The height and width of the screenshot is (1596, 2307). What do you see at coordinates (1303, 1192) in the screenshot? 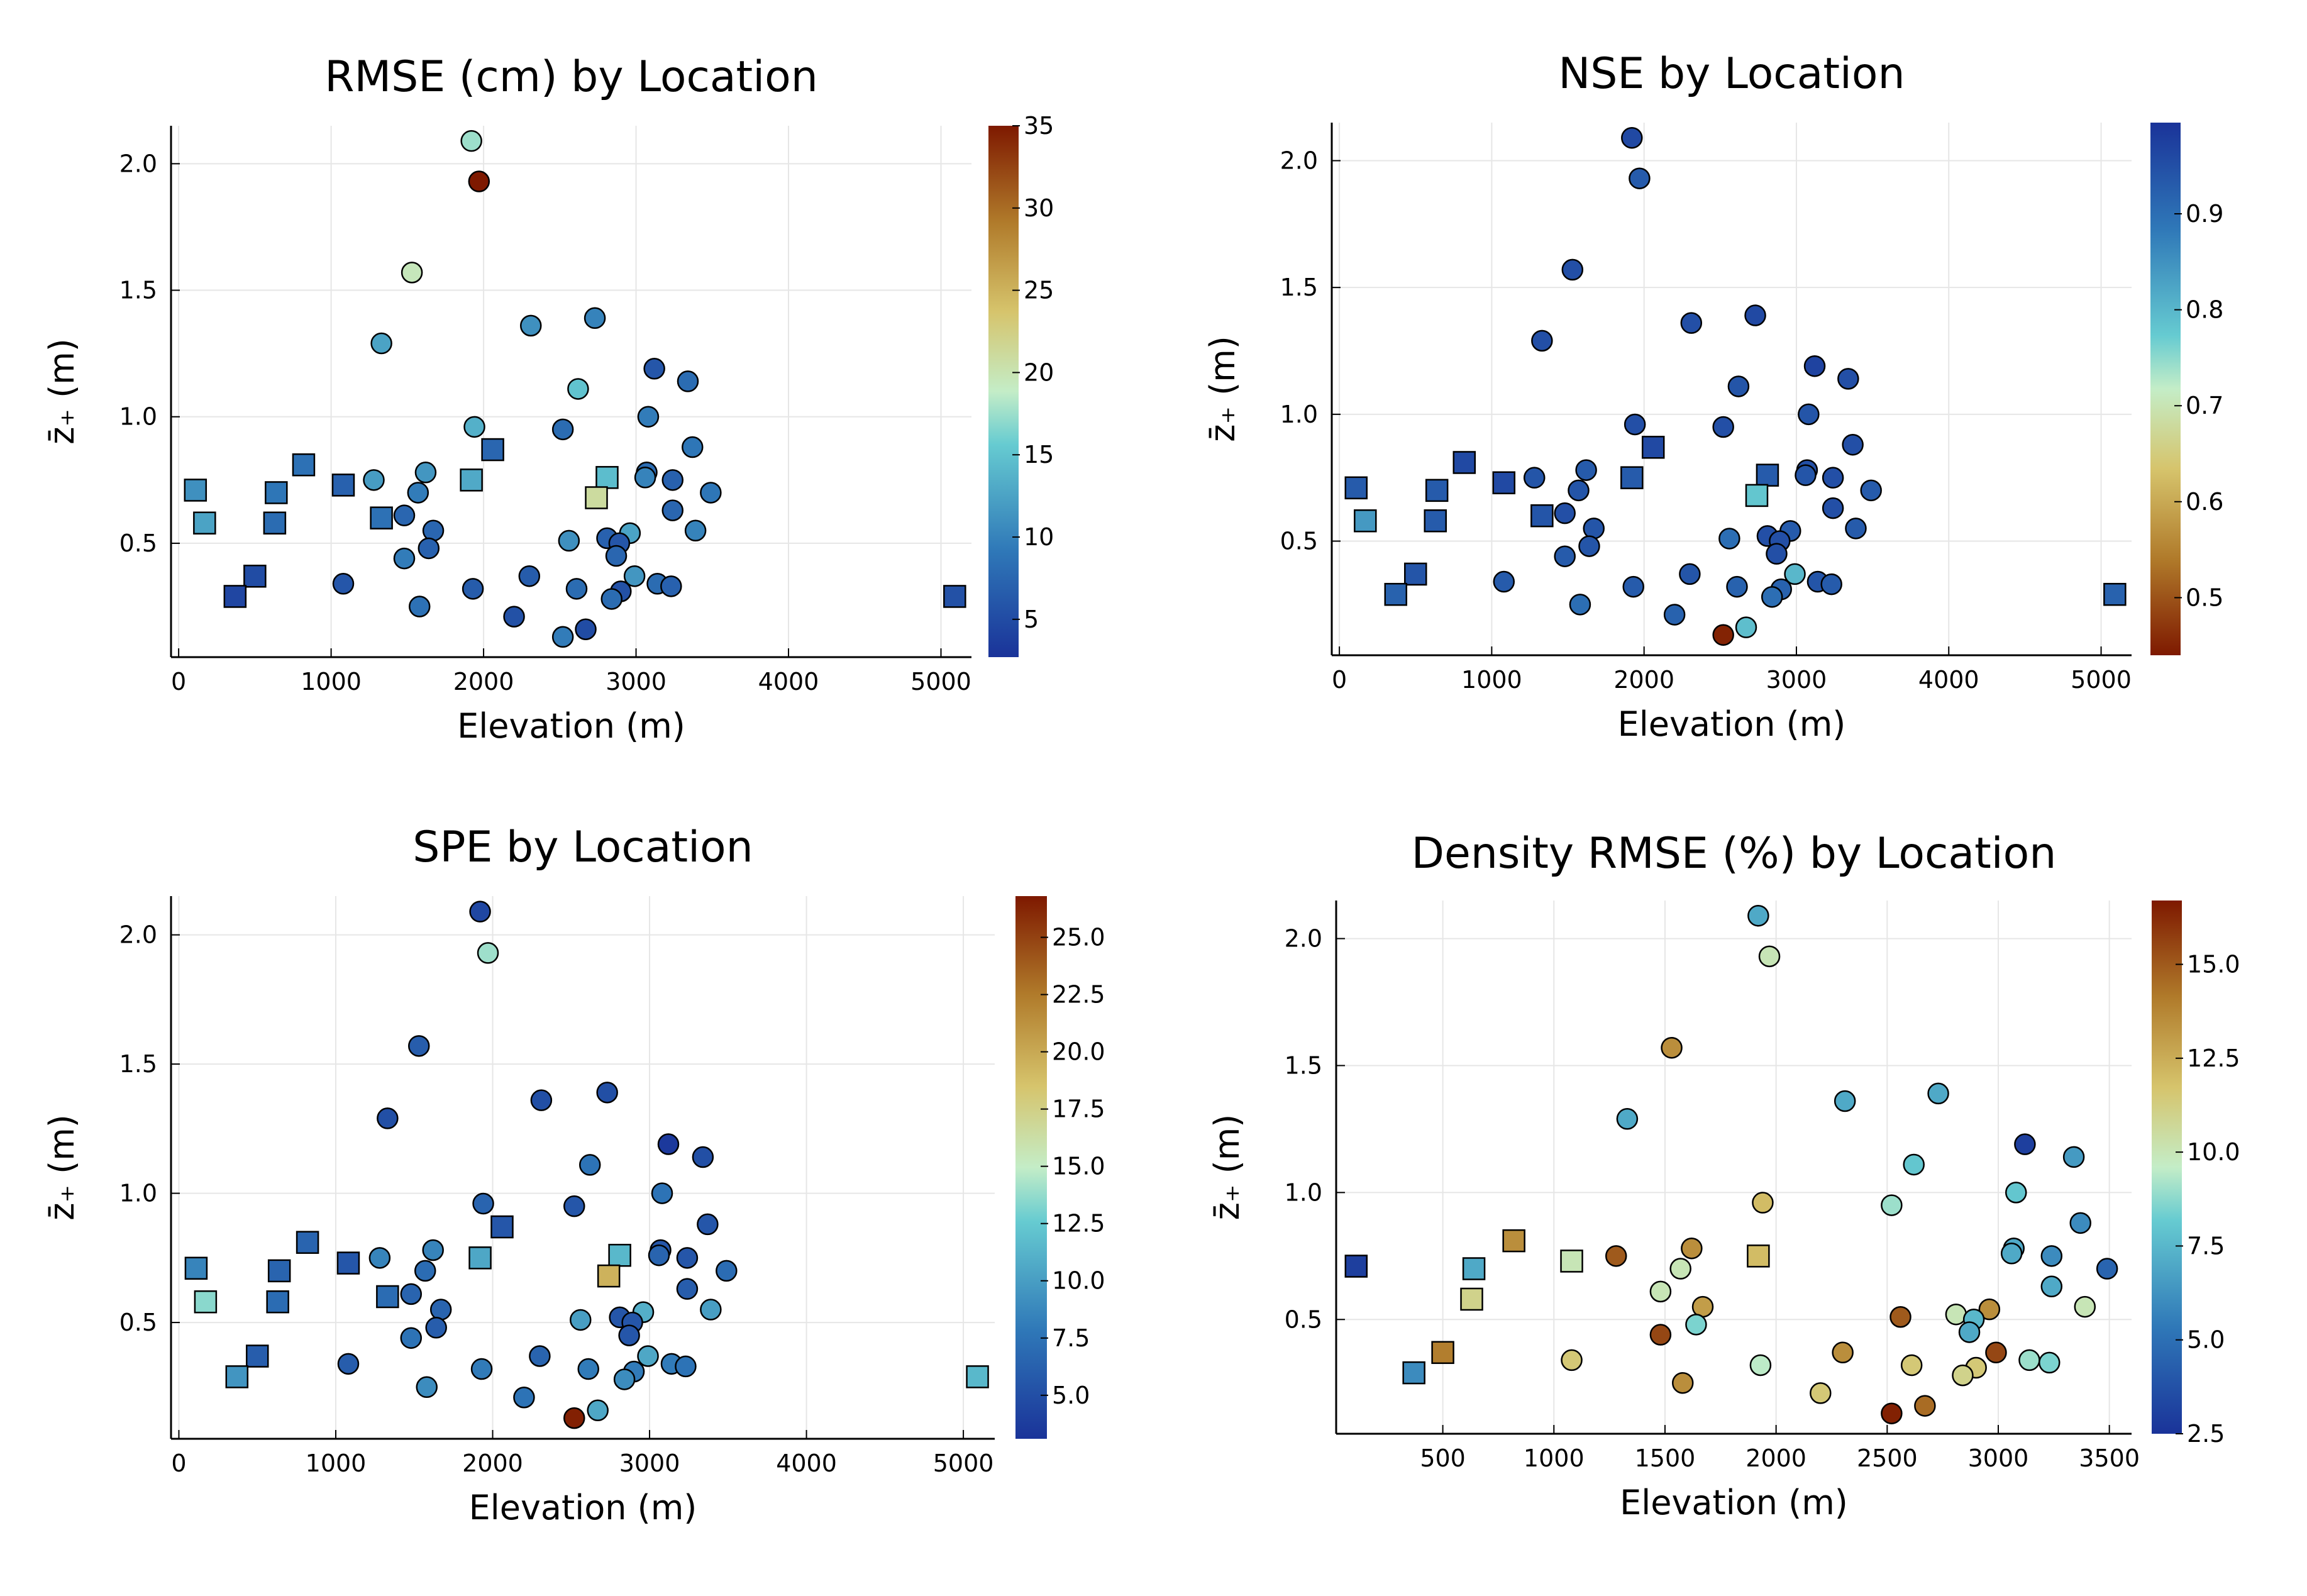
I see `y-tick-label: 1.0` at bounding box center [1303, 1192].